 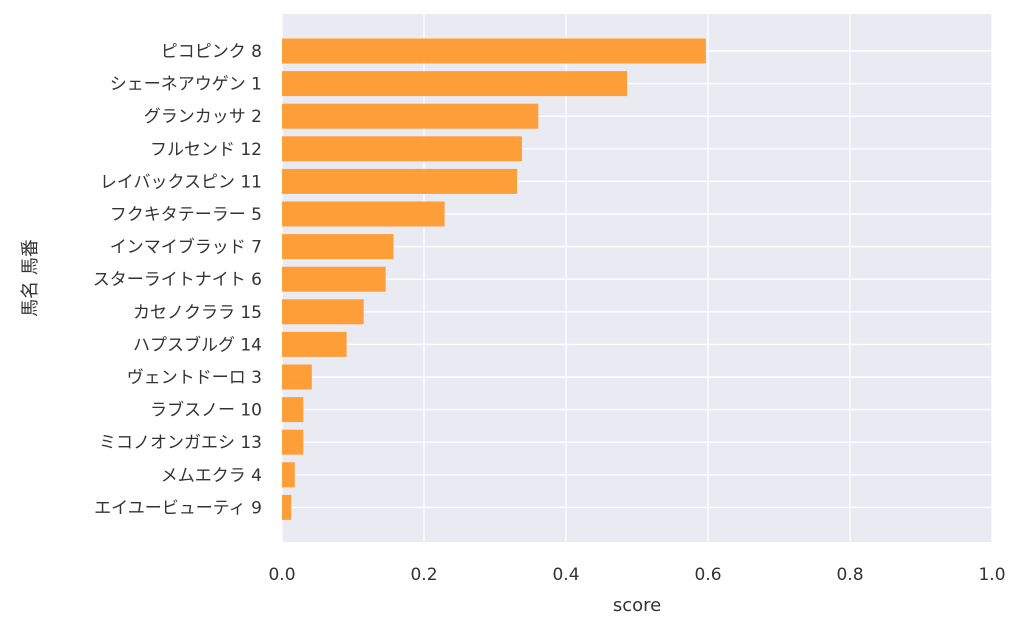 What do you see at coordinates (211, 476) in the screenshot?
I see `category-label: メムエクラ 4` at bounding box center [211, 476].